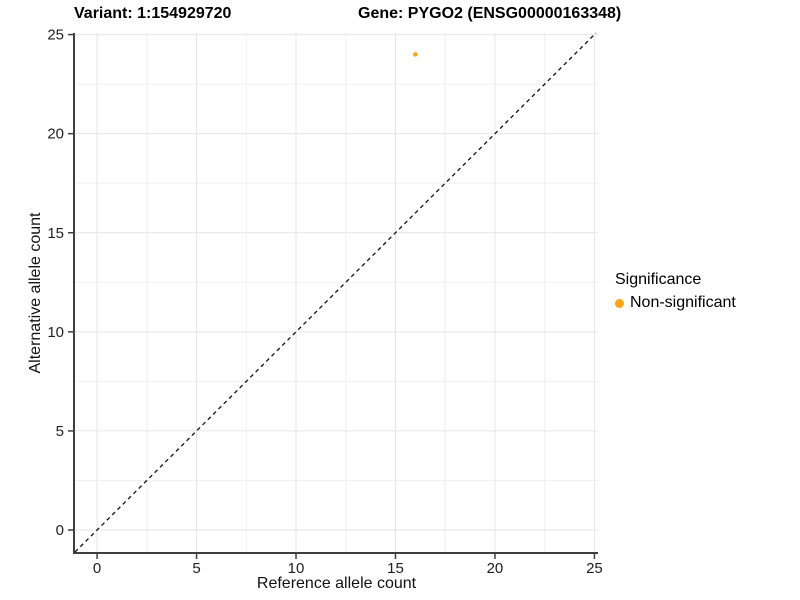 The image size is (800, 600). What do you see at coordinates (153, 13) in the screenshot?
I see `plot-title-variant: Variant: 1:154929720` at bounding box center [153, 13].